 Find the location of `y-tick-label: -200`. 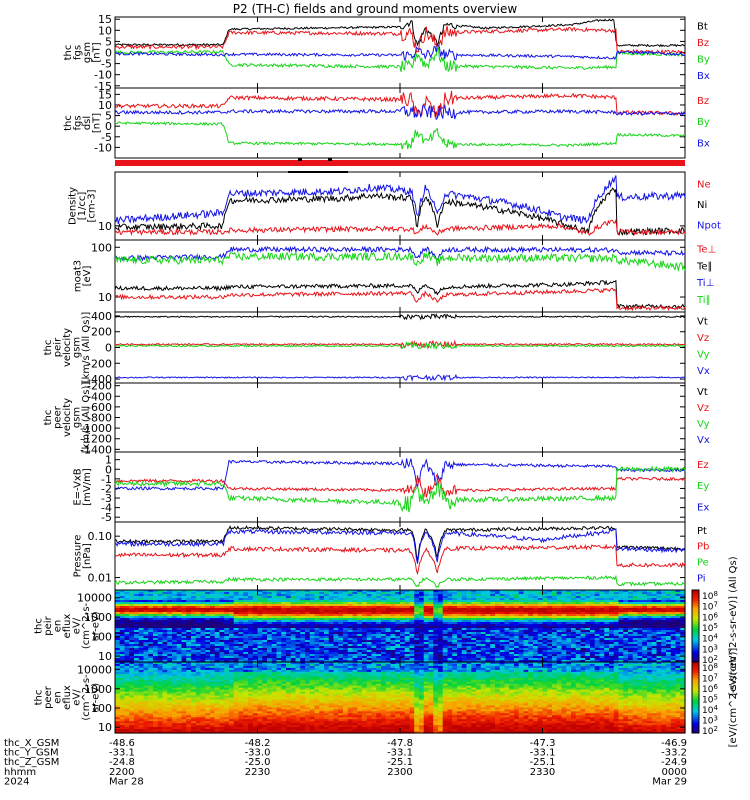

y-tick-label: -200 is located at coordinates (99, 386).